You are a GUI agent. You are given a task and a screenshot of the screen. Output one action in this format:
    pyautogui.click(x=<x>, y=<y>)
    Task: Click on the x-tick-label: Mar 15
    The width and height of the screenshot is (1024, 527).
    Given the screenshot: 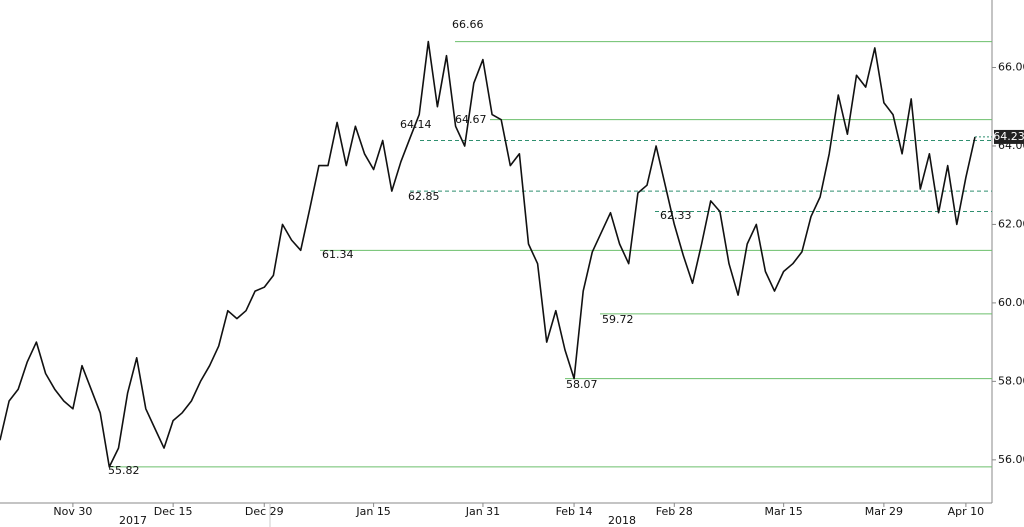 What is the action you would take?
    pyautogui.click(x=784, y=511)
    